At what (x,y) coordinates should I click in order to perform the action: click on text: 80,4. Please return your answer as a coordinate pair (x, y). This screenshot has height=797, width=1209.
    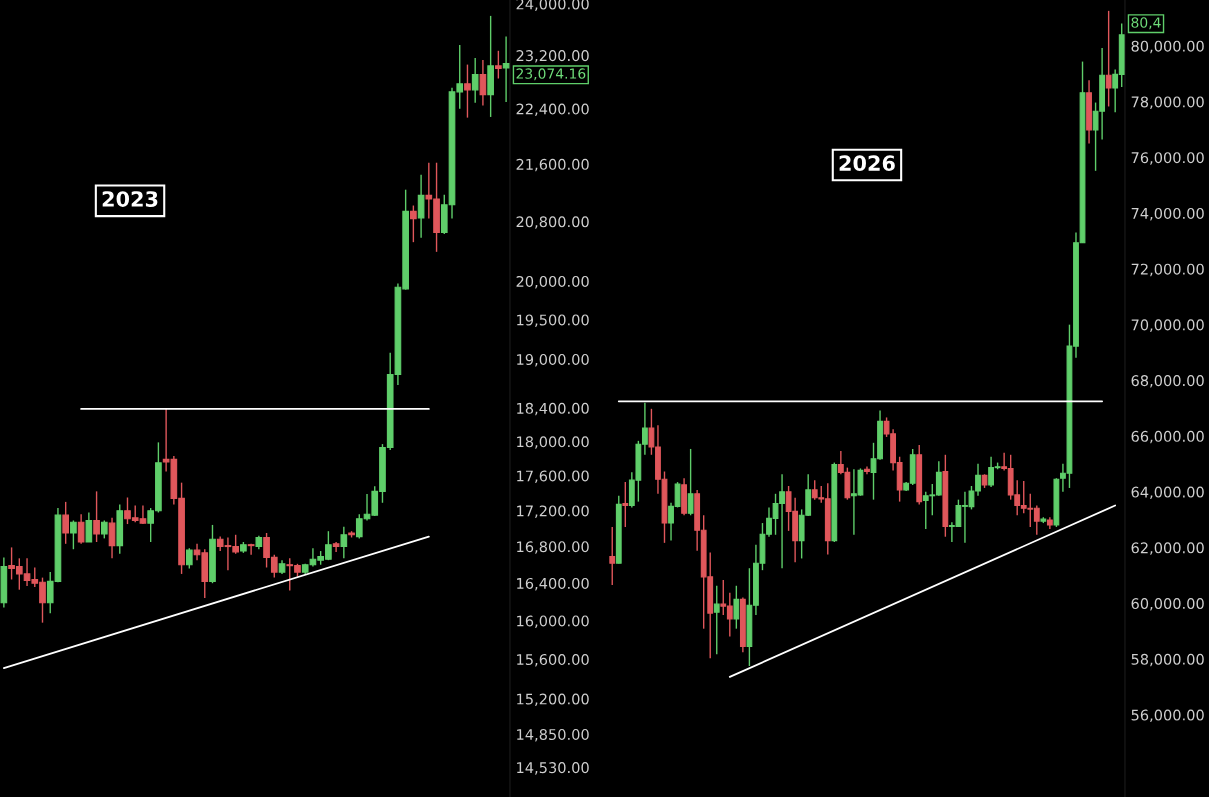
    Looking at the image, I should click on (1146, 23).